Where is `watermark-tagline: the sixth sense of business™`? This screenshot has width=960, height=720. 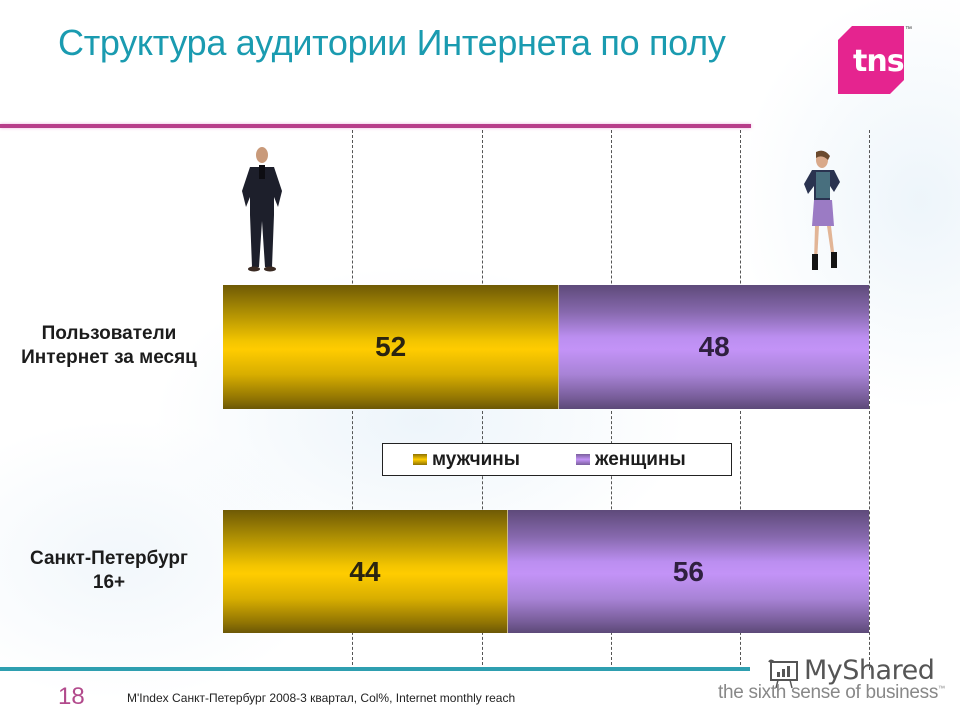 watermark-tagline: the sixth sense of business™ is located at coordinates (831, 693).